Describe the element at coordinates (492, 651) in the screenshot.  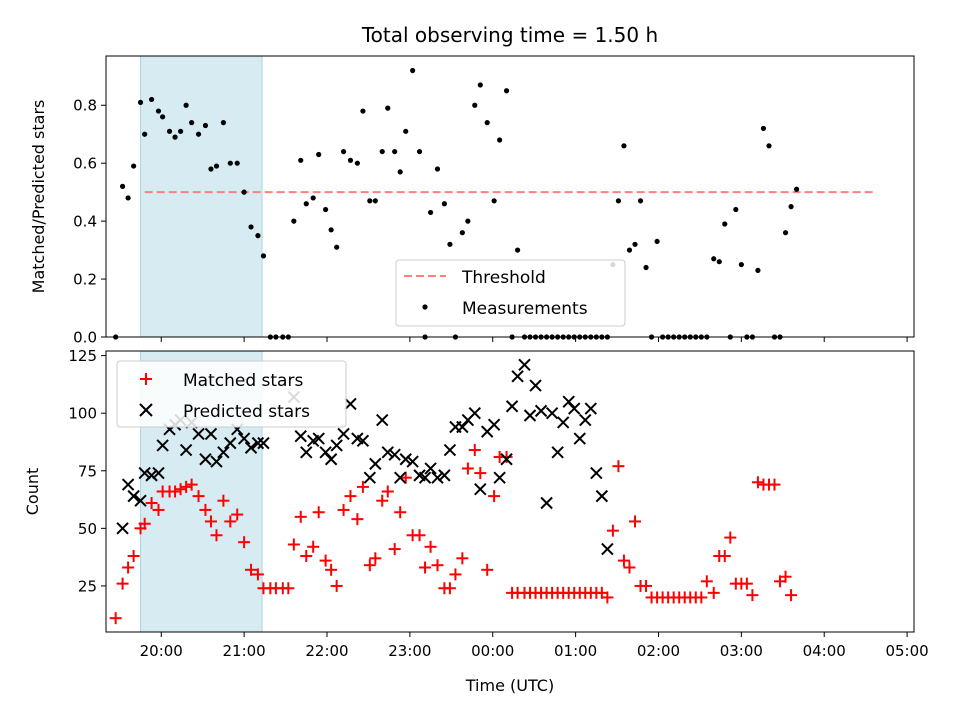
I see `x-tick-label: 00:00` at that location.